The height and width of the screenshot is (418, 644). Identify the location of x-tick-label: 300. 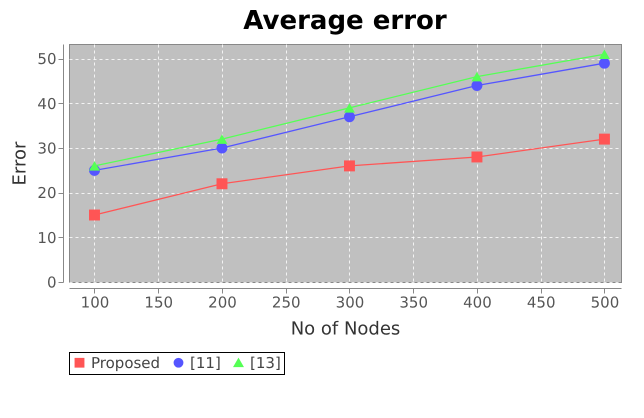
(350, 303).